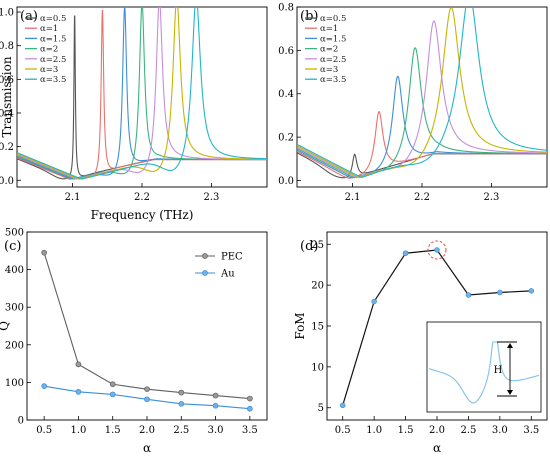  I want to click on inset-frame, so click(484, 367).